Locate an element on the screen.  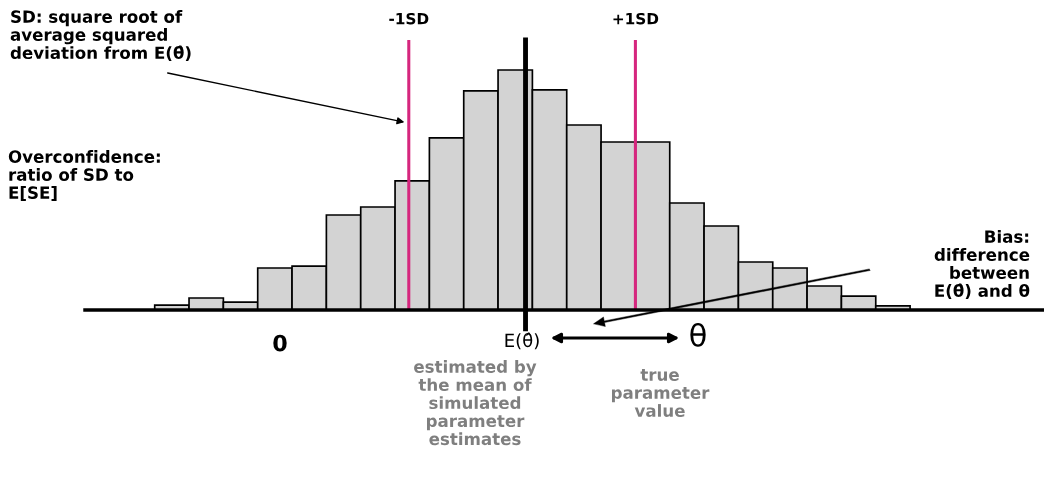
text: SD: square root of average squared deviation from E(θ̂) is located at coordinates (100, 36).